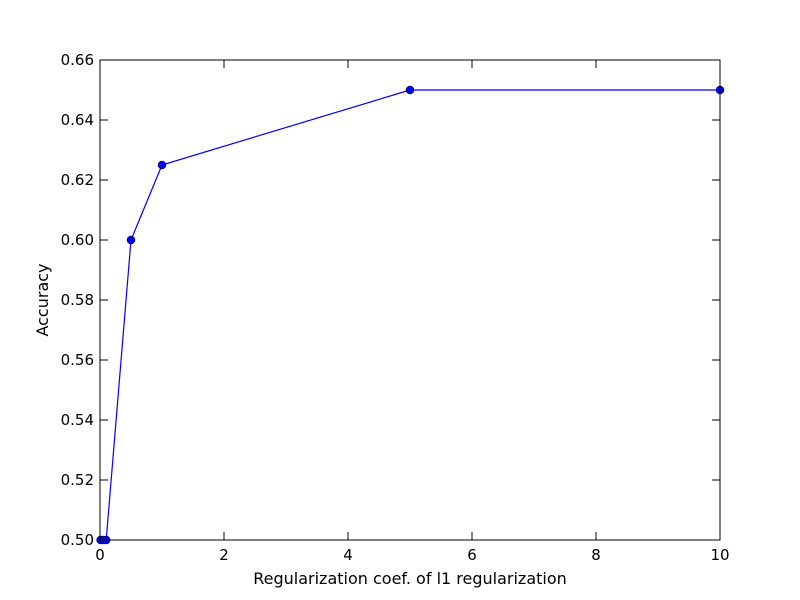  Describe the element at coordinates (100, 555) in the screenshot. I see `x-tick-label: 0` at that location.